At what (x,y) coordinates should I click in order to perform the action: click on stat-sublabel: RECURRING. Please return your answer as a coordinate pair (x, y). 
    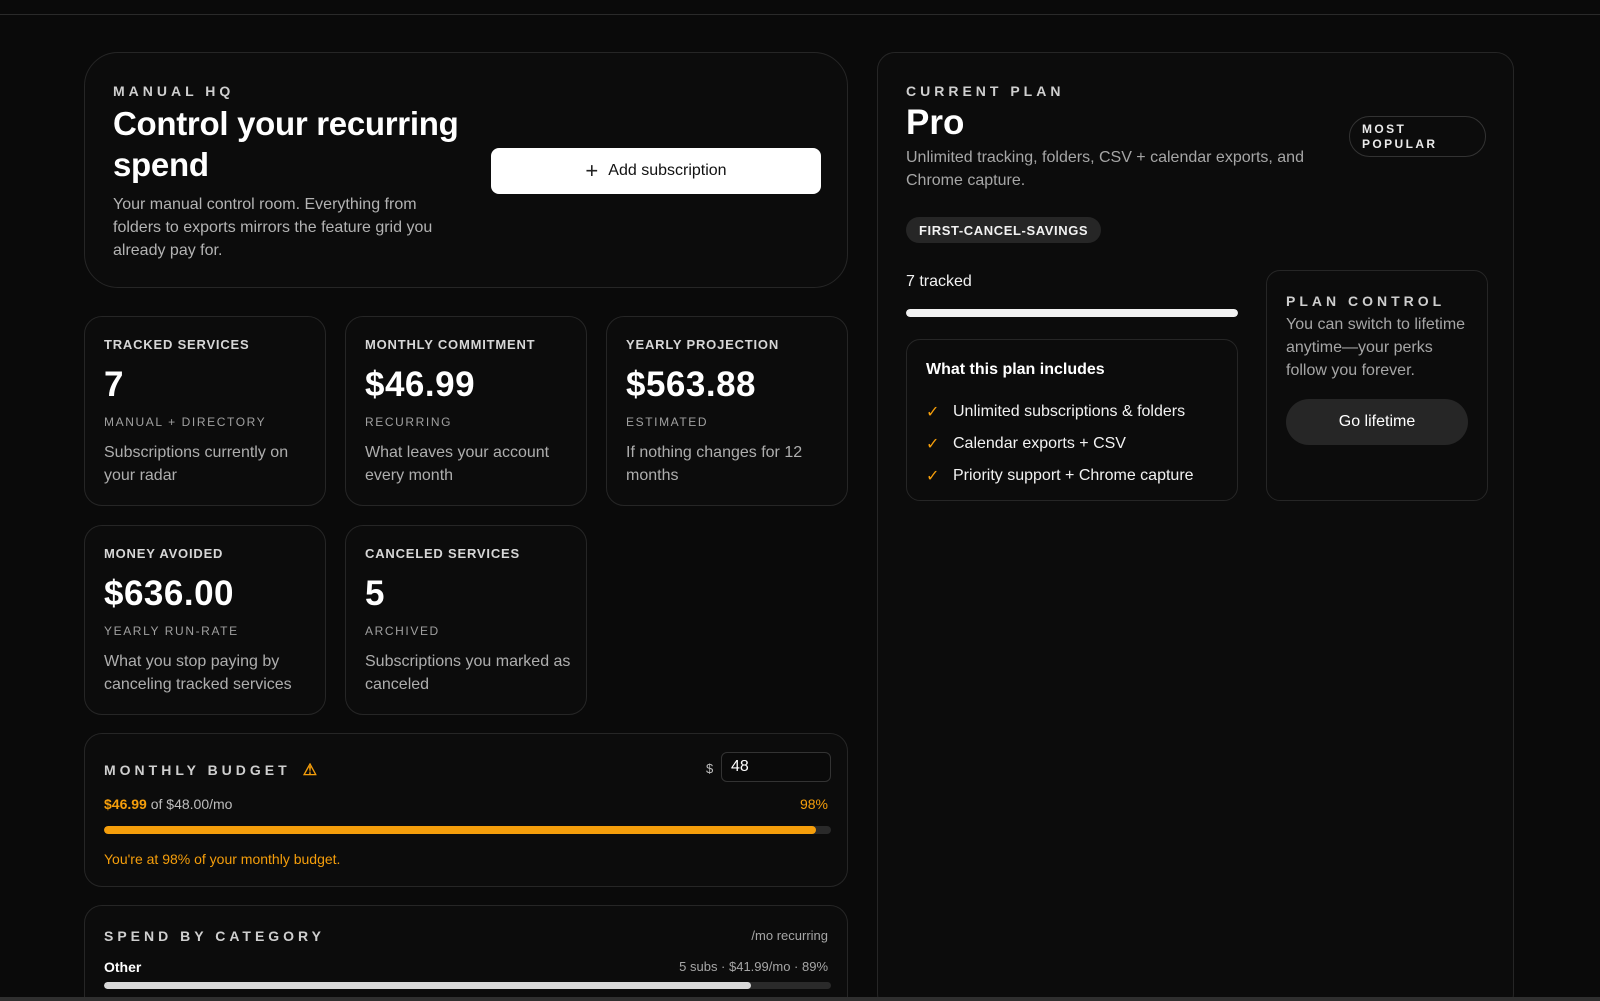
    Looking at the image, I should click on (409, 422).